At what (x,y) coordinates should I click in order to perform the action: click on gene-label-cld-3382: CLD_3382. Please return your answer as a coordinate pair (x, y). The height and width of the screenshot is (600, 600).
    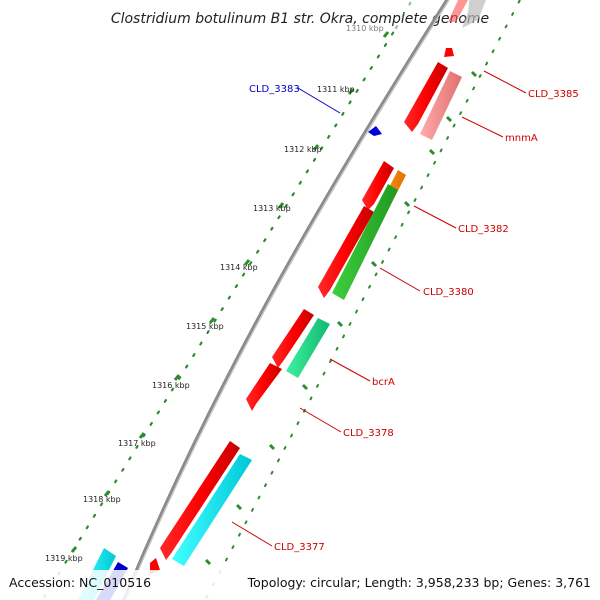
    Looking at the image, I should click on (483, 229).